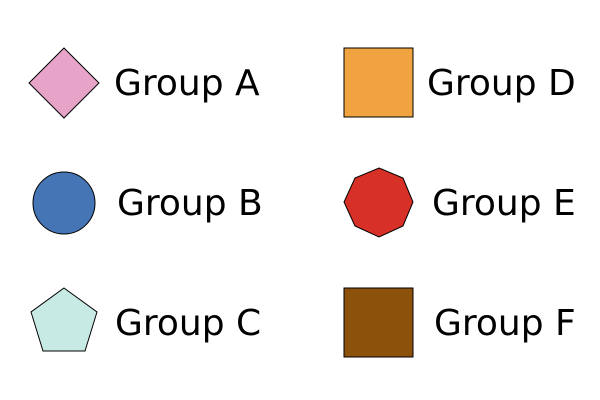 This screenshot has height=400, width=600. What do you see at coordinates (501, 83) in the screenshot?
I see `legend-label-group-d: Group D` at bounding box center [501, 83].